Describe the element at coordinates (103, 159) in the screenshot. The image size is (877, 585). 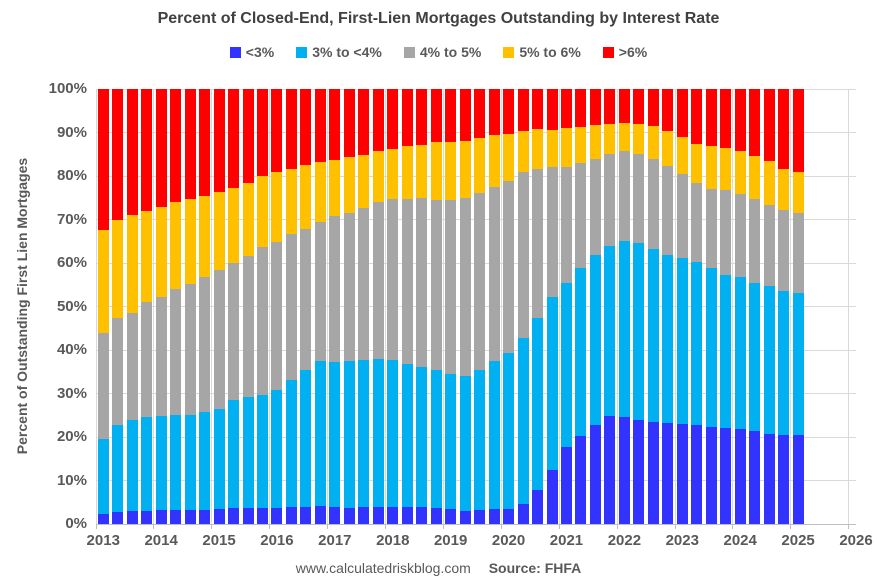
I see `bar-2013-Q1-segment` at that location.